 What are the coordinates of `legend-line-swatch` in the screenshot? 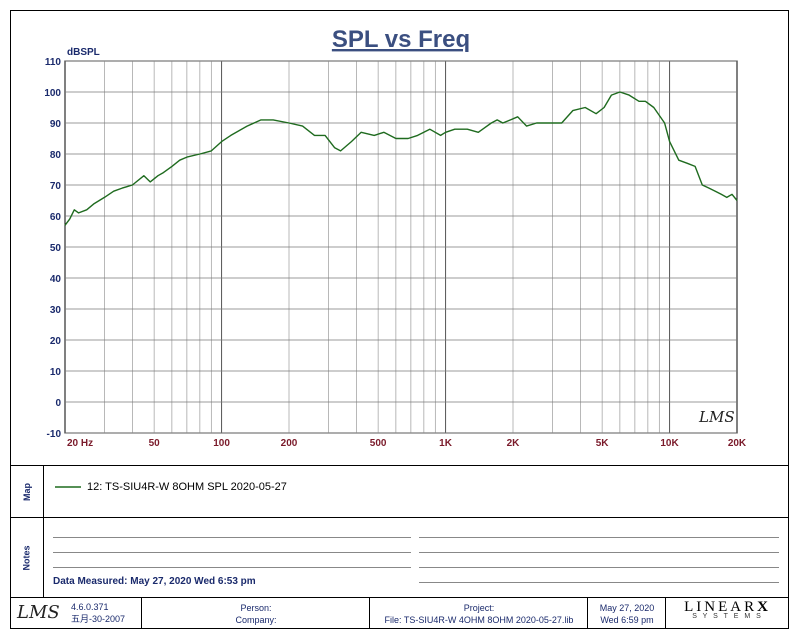 It's located at (68, 487).